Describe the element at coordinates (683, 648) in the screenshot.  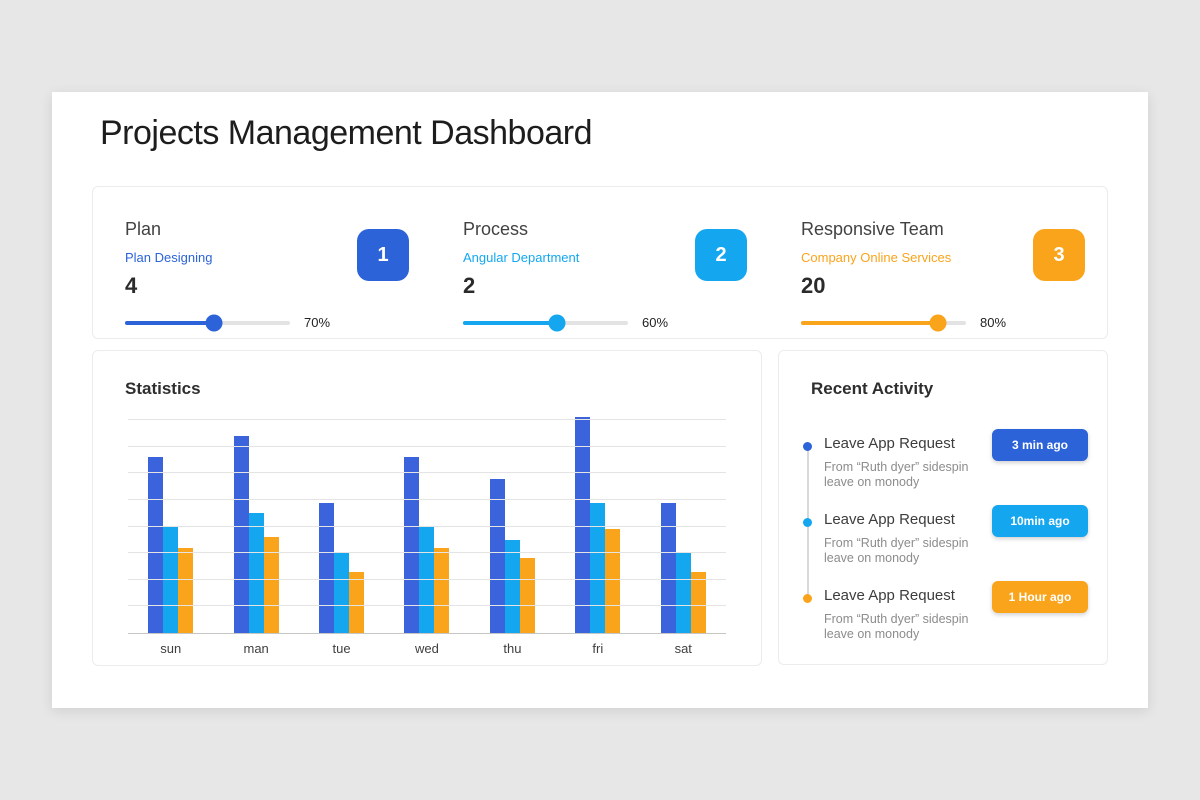
I see `x-axis-label: sat` at that location.